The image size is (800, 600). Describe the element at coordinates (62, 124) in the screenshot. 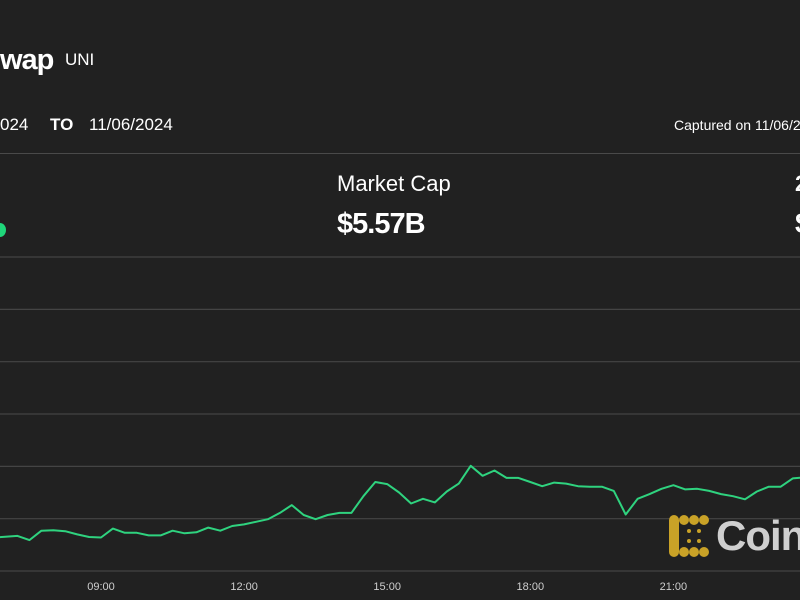

I see `to-label: TO` at that location.